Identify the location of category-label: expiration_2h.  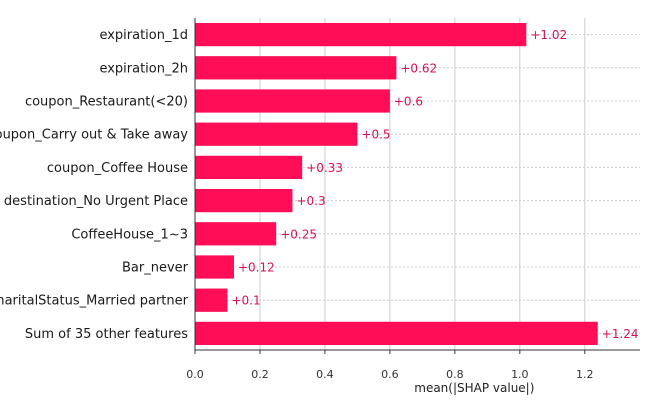
(143, 68).